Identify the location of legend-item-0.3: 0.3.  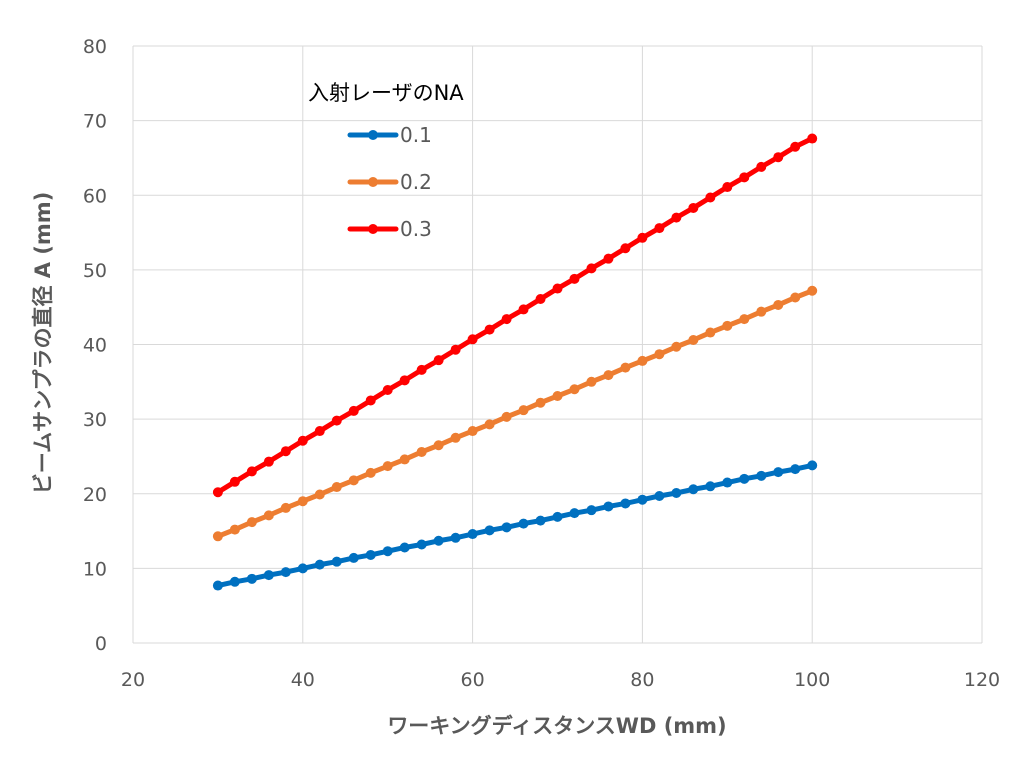
(389, 229).